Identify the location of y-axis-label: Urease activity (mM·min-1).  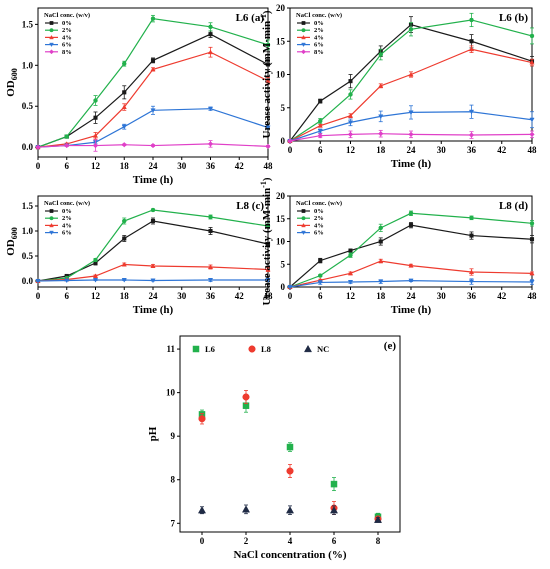
(266, 74).